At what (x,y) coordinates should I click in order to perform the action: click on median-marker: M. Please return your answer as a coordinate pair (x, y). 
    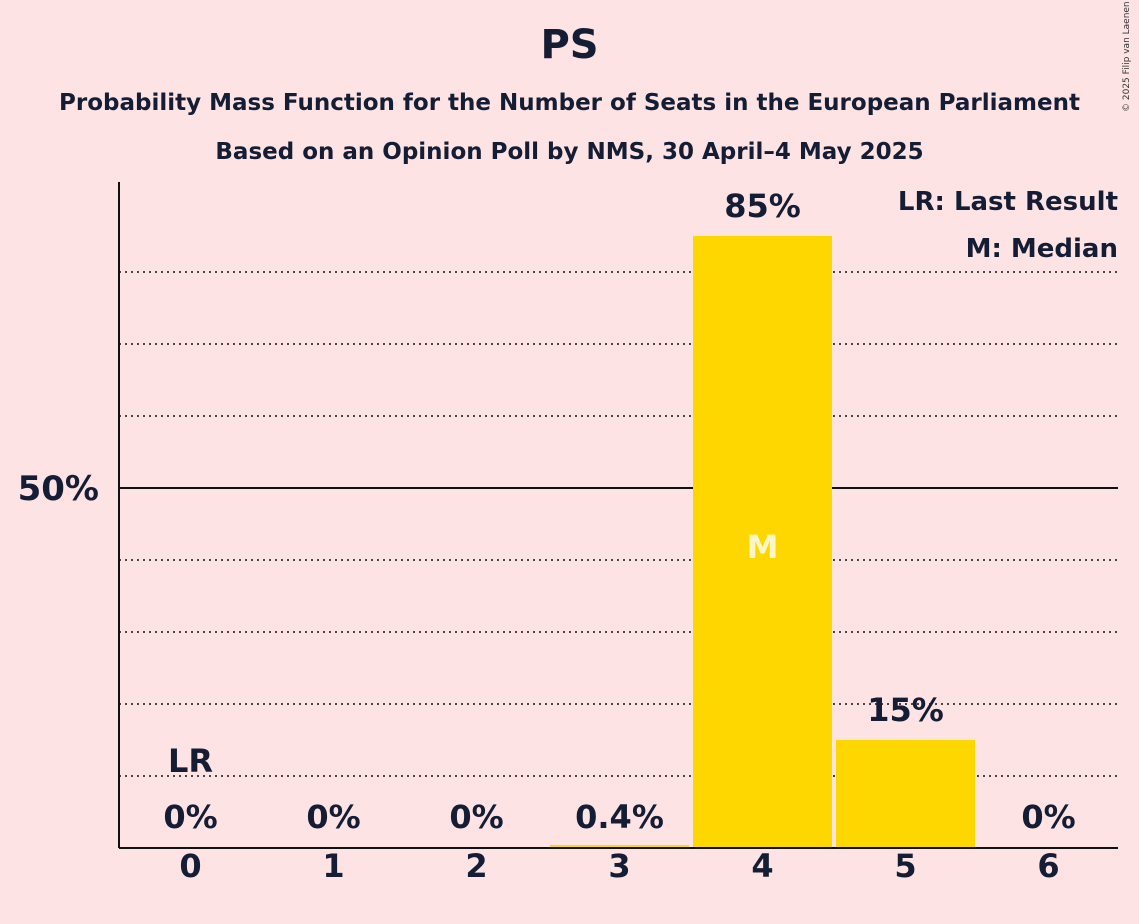
    Looking at the image, I should click on (763, 547).